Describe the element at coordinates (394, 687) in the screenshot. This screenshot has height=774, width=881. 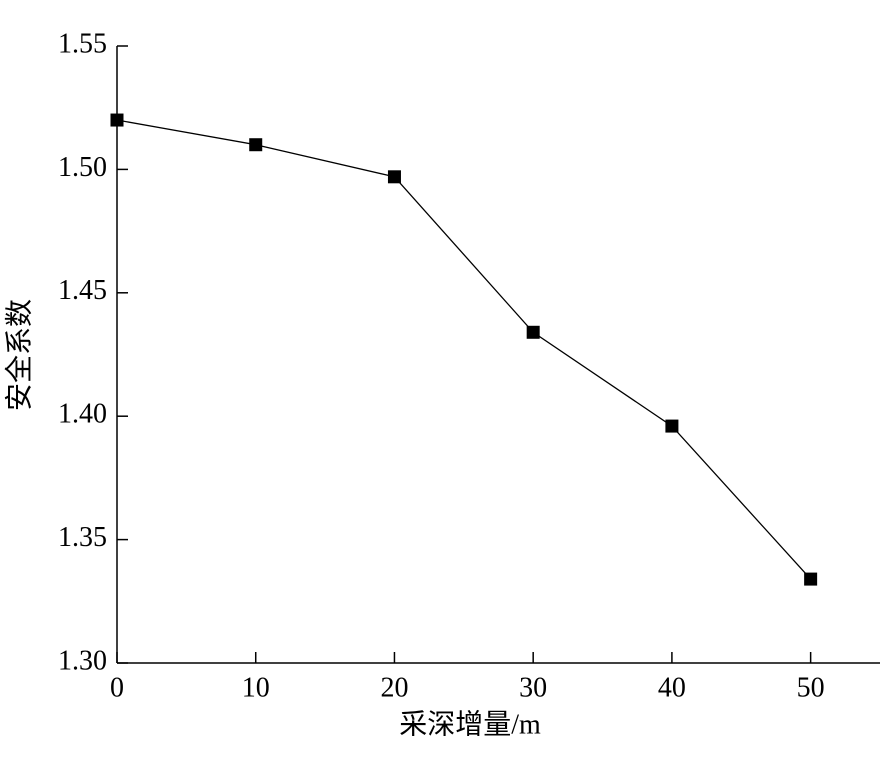
I see `x-tick-label: 20` at that location.